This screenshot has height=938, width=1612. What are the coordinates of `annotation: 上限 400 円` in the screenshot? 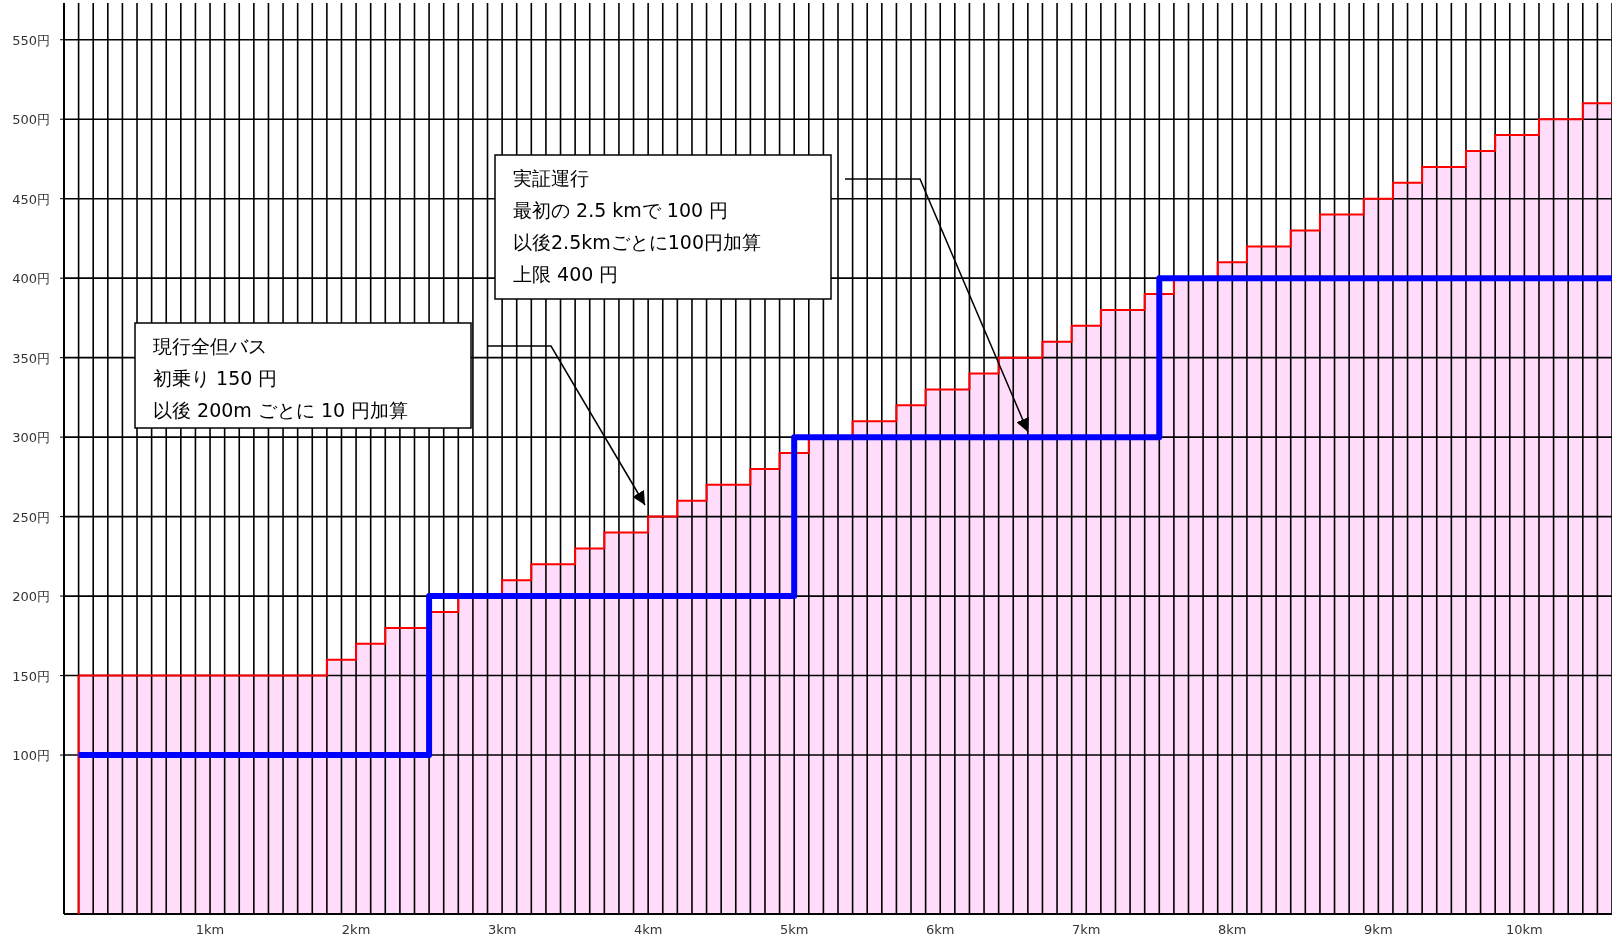 It's located at (566, 274).